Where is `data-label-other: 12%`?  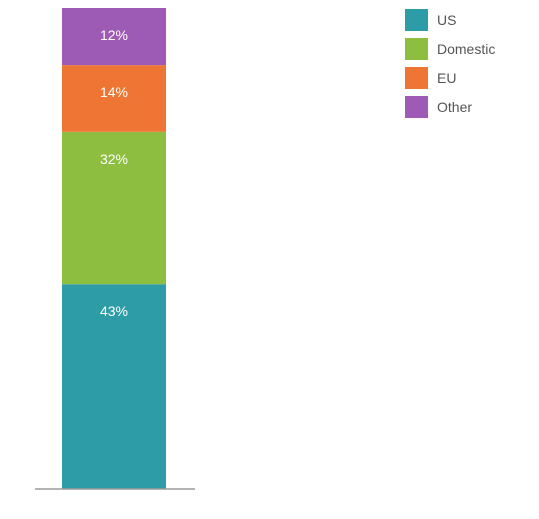 data-label-other: 12% is located at coordinates (114, 35).